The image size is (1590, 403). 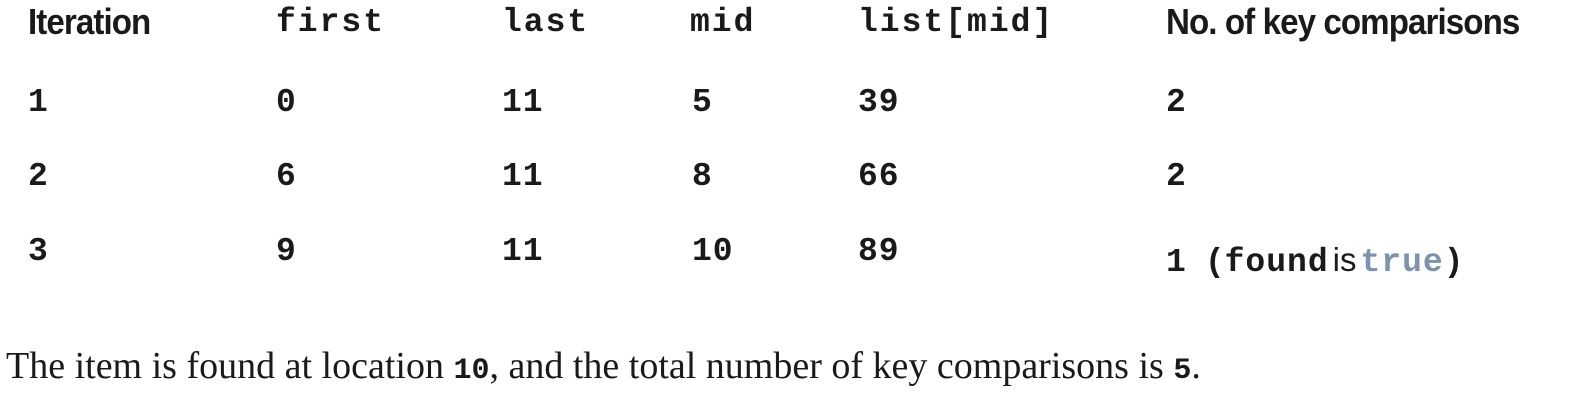 I want to click on found-note-open-paren: (, so click(x=1214, y=262).